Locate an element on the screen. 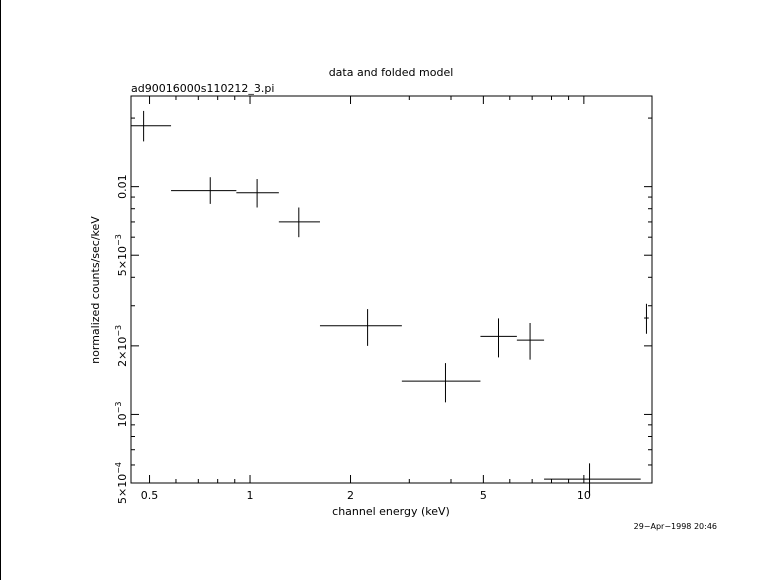 The width and height of the screenshot is (781, 580). y-tick-label: 5×10−4 is located at coordinates (121, 483).